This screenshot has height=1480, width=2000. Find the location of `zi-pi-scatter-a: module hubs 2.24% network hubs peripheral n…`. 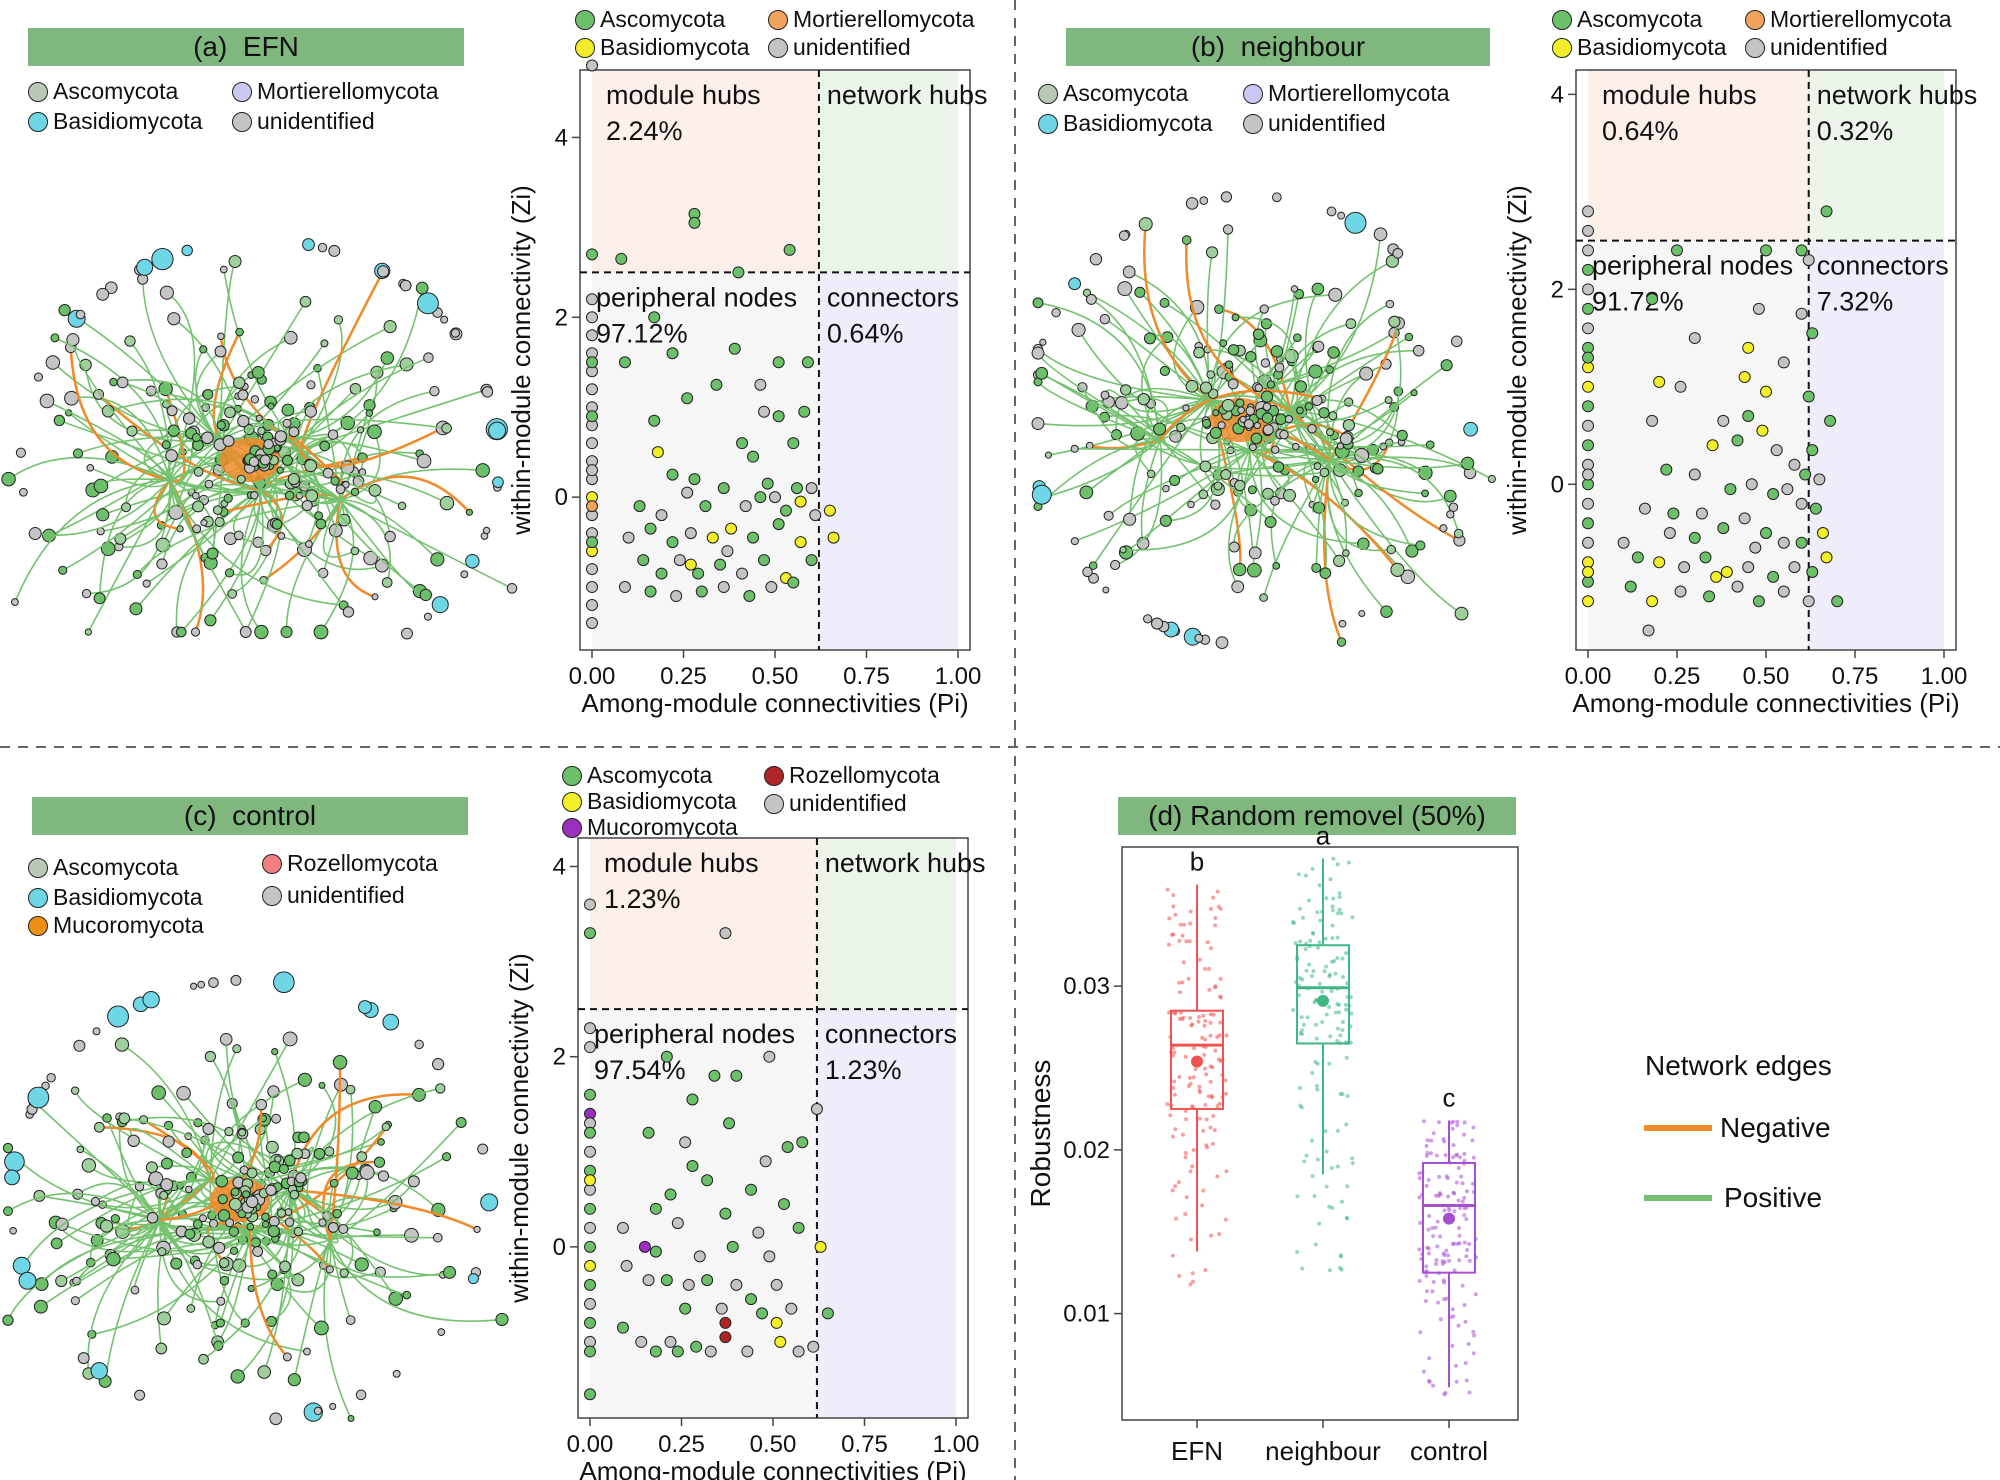

zi-pi-scatter-a: module hubs 2.24% network hubs peripheral n… is located at coordinates (747, 388).